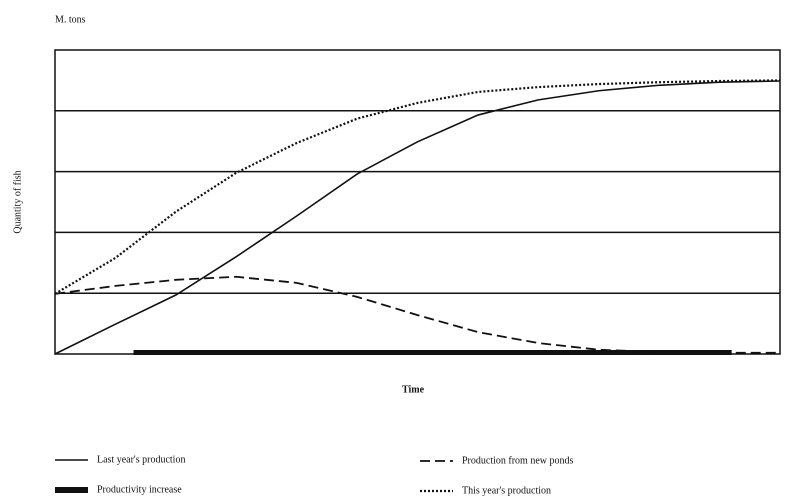 Image resolution: width=800 pixels, height=503 pixels. What do you see at coordinates (17, 201) in the screenshot?
I see `y-axis-label: Quantity of fish` at bounding box center [17, 201].